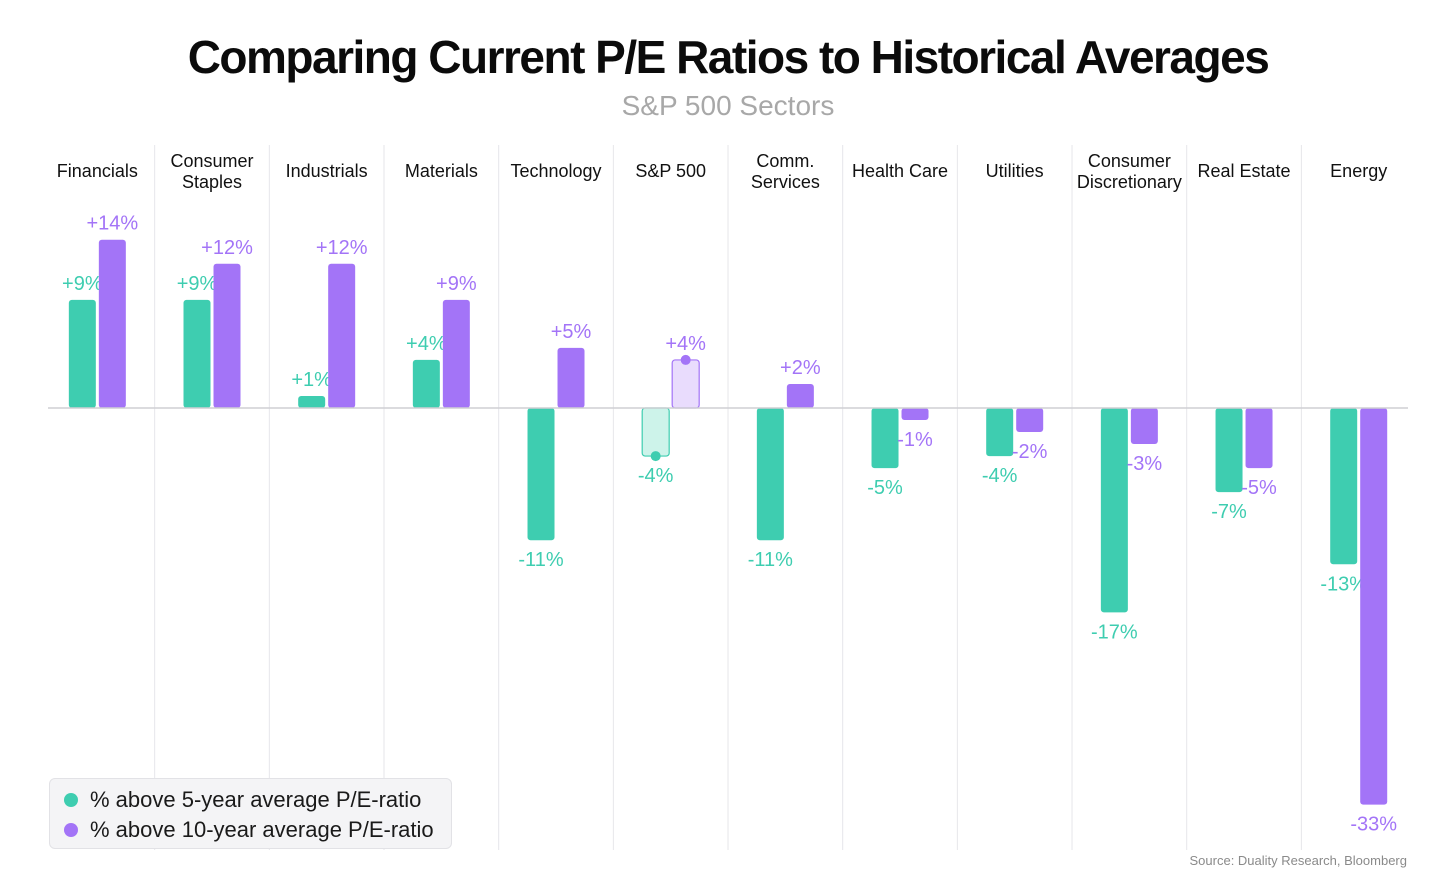  I want to click on legend-item-five-year: % above 5-year average P/E-ratio, so click(257, 800).